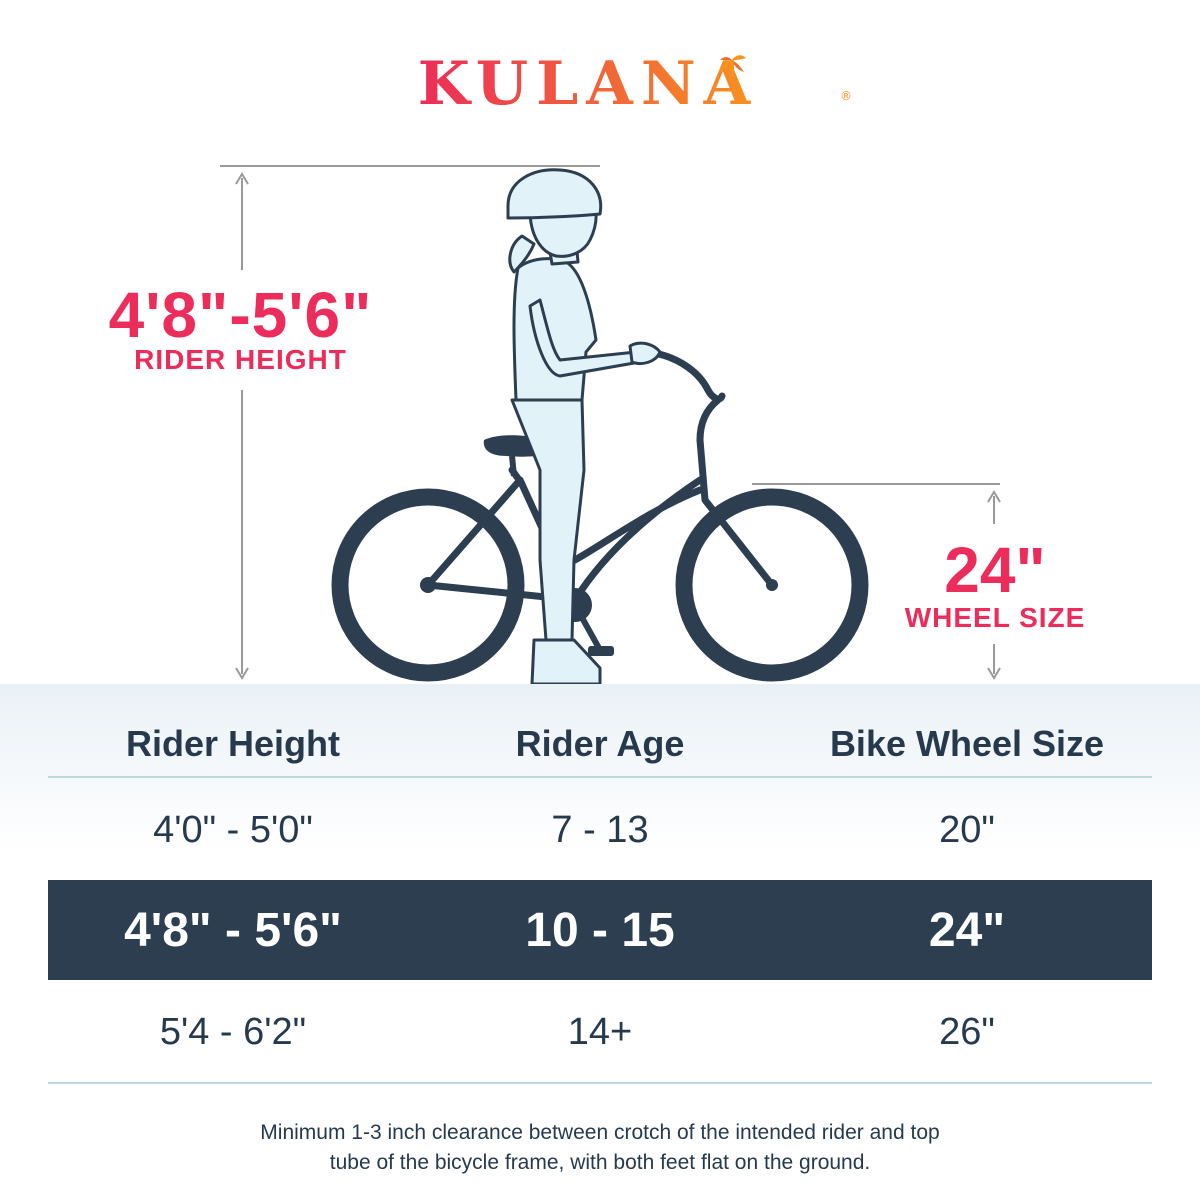 This screenshot has width=1200, height=1200. I want to click on header-rider-age: Rider Age, so click(600, 743).